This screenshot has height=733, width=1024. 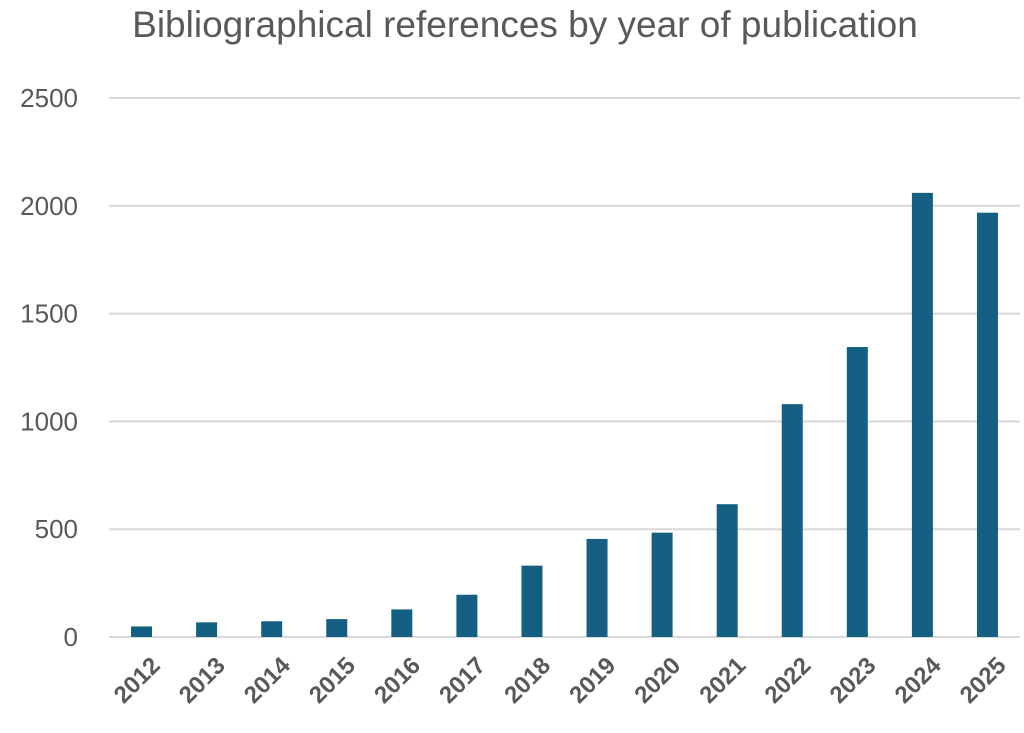 What do you see at coordinates (207, 629) in the screenshot?
I see `bar-2013` at bounding box center [207, 629].